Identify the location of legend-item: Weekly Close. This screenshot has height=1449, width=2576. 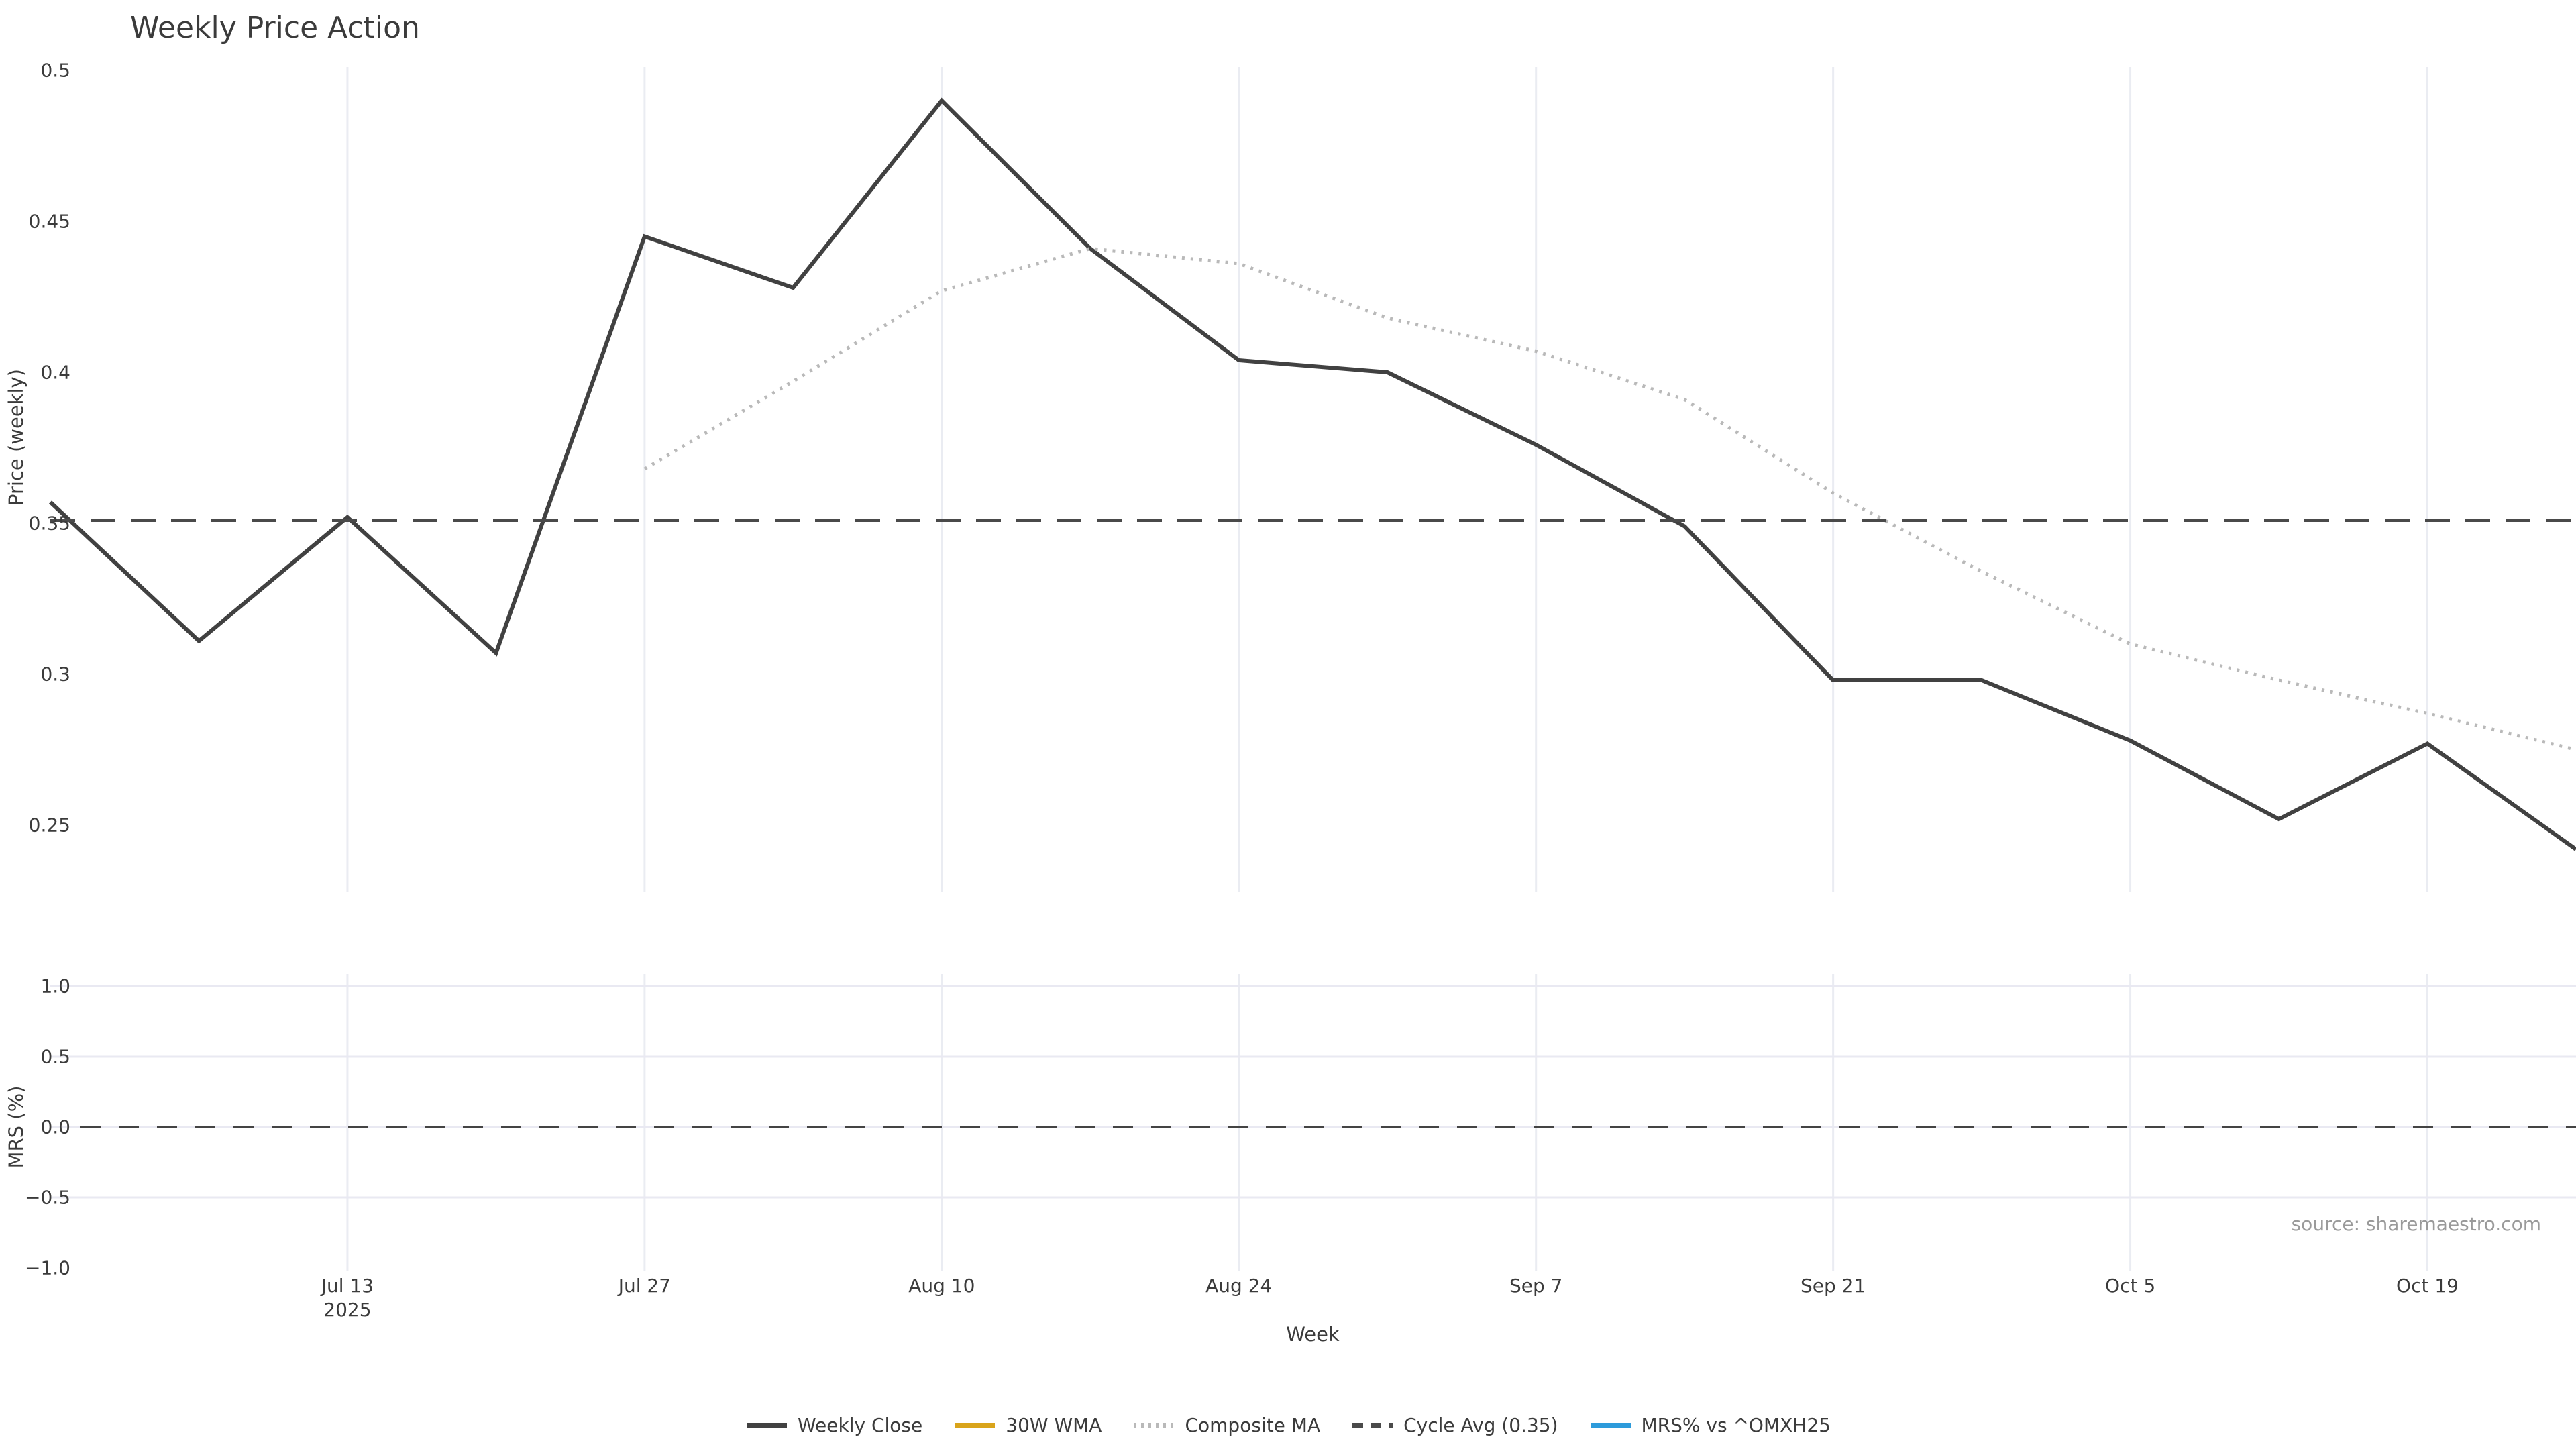
(833, 1425).